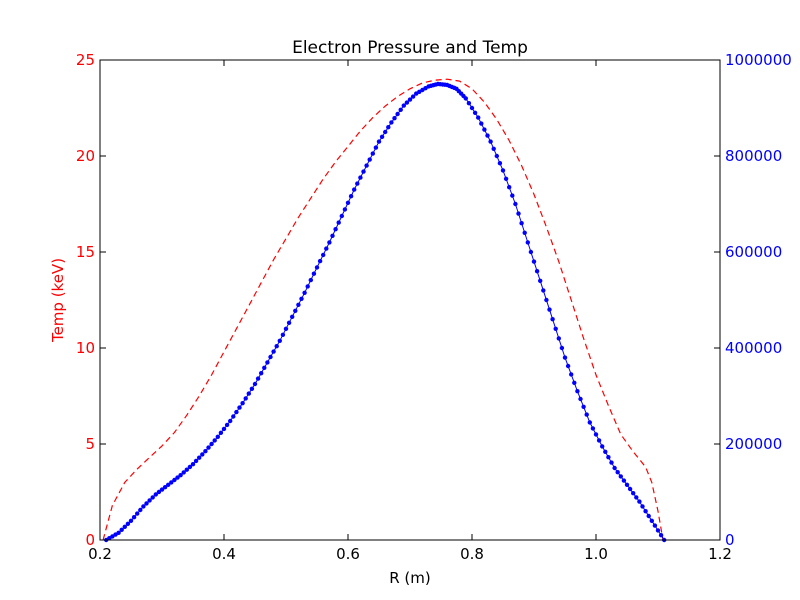 Image resolution: width=800 pixels, height=600 pixels. What do you see at coordinates (58, 300) in the screenshot?
I see `y-axis-label-left: Temp (keV)` at bounding box center [58, 300].